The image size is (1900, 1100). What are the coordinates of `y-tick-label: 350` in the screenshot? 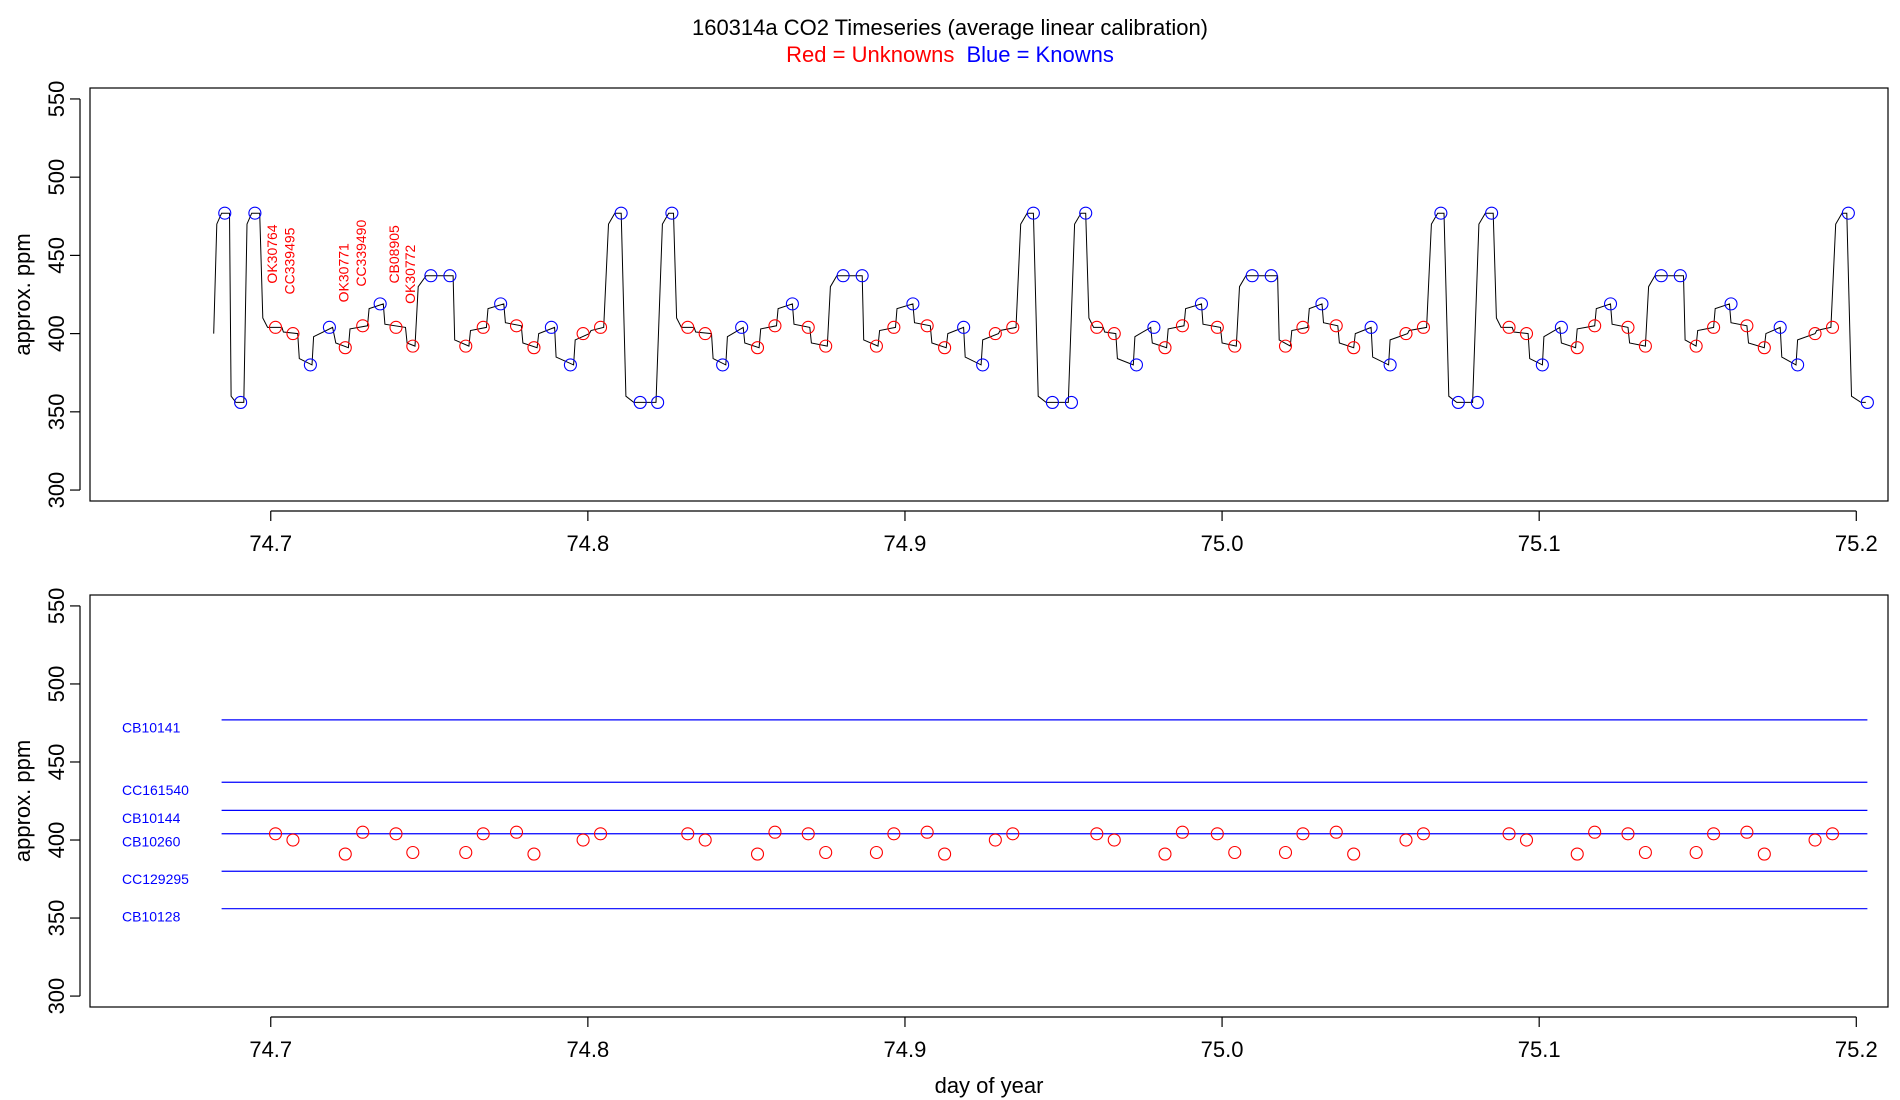 It's located at (56, 918).